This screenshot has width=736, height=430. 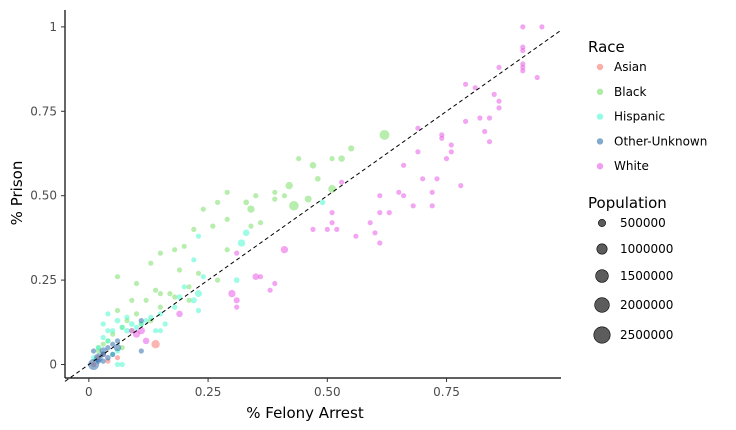 I want to click on y-tick-label: 0.75, so click(x=43, y=111).